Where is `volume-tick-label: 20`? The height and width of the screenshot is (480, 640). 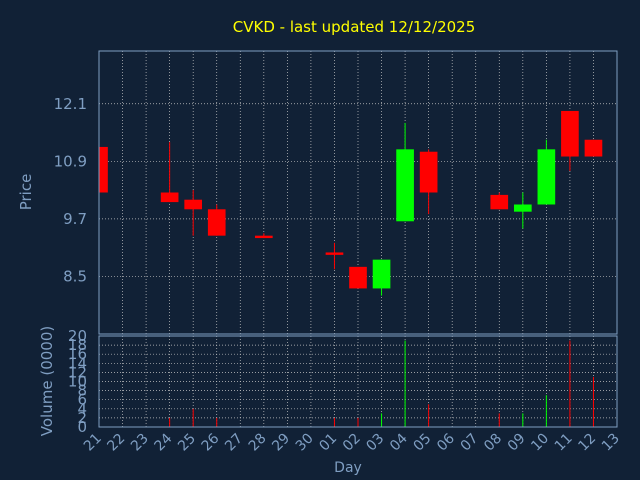 volume-tick-label: 20 is located at coordinates (77, 336).